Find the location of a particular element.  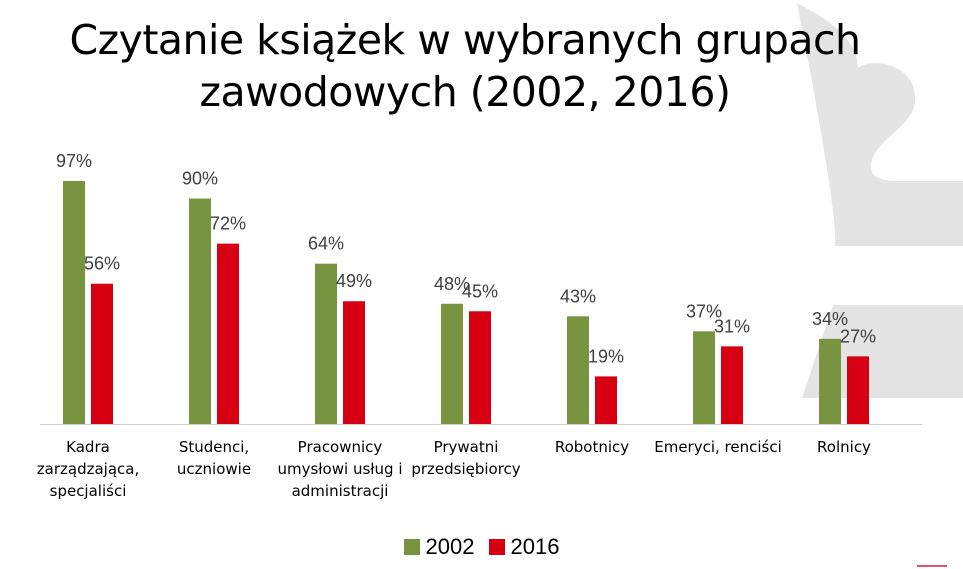

category-label-1-line-1: uczniowie is located at coordinates (214, 469).